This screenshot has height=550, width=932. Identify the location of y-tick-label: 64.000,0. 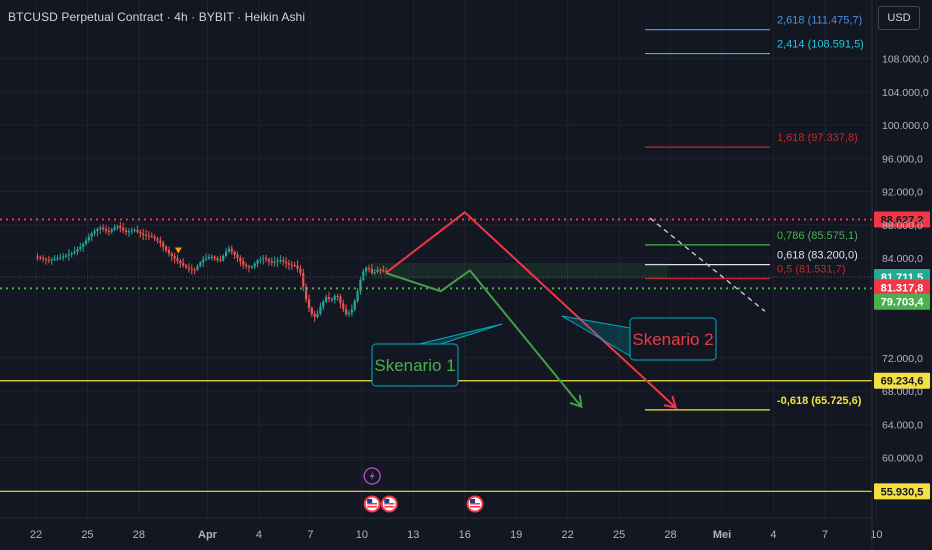
(902, 425).